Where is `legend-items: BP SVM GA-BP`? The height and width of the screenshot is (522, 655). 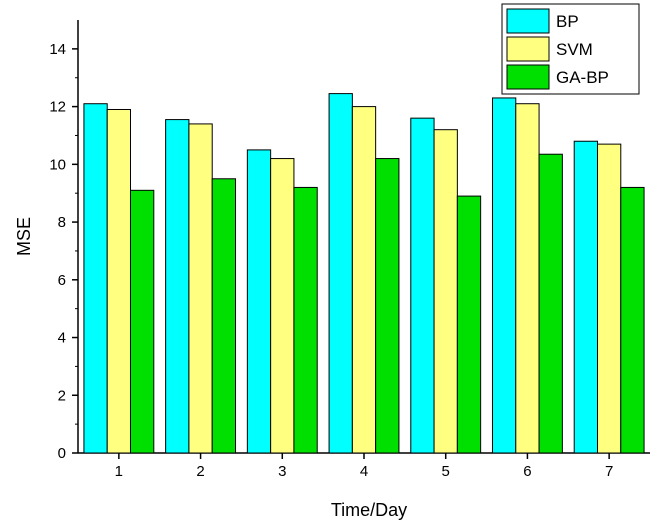
legend-items: BP SVM GA-BP is located at coordinates (557, 49).